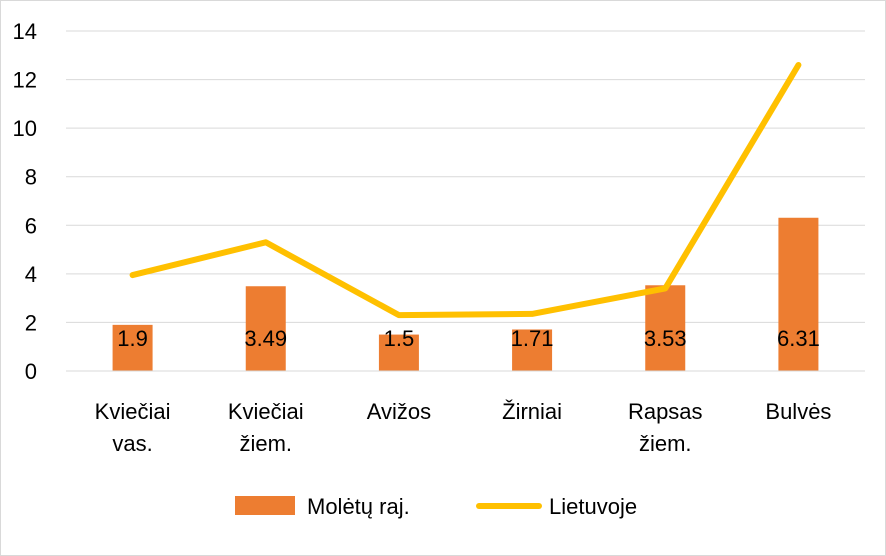  Describe the element at coordinates (132, 338) in the screenshot. I see `data-label: 1.9` at that location.